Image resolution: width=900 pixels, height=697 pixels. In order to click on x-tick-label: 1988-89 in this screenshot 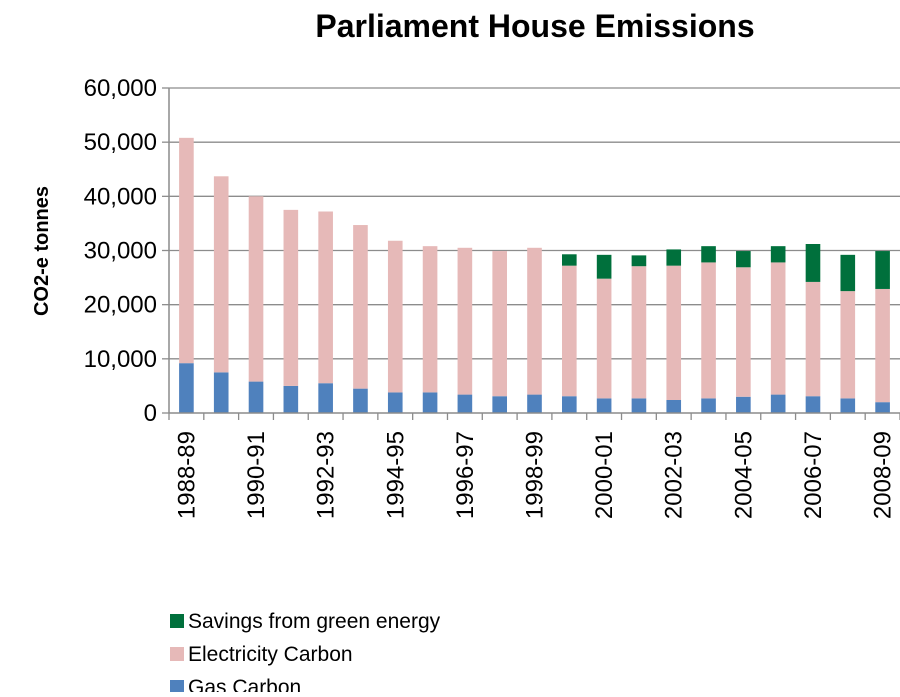, I will do `click(186, 475)`.